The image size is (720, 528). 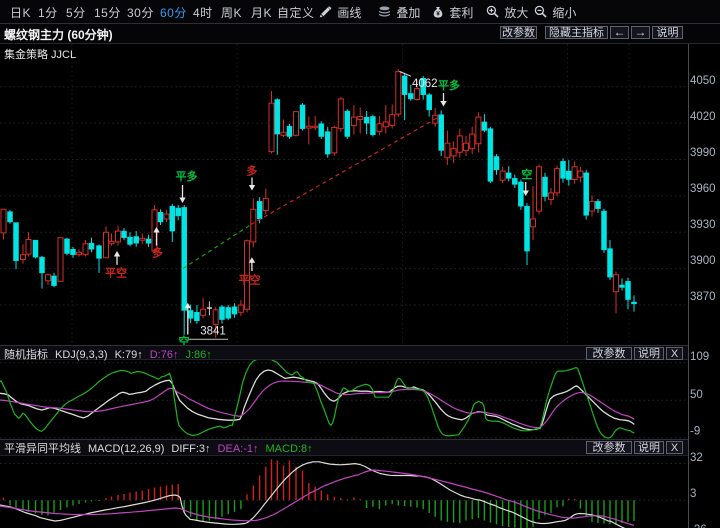 I want to click on next-arrow-button: →, so click(x=640, y=32).